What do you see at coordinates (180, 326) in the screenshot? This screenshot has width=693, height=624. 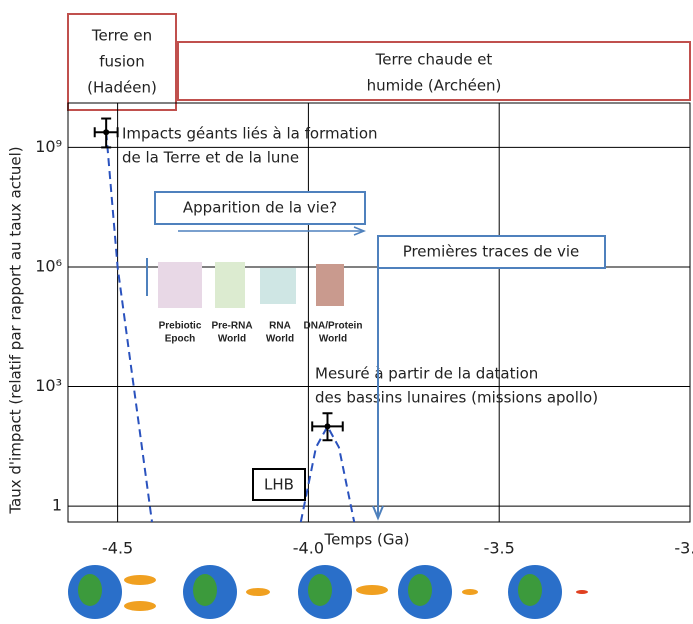 I see `stage-label: Prebiotic` at bounding box center [180, 326].